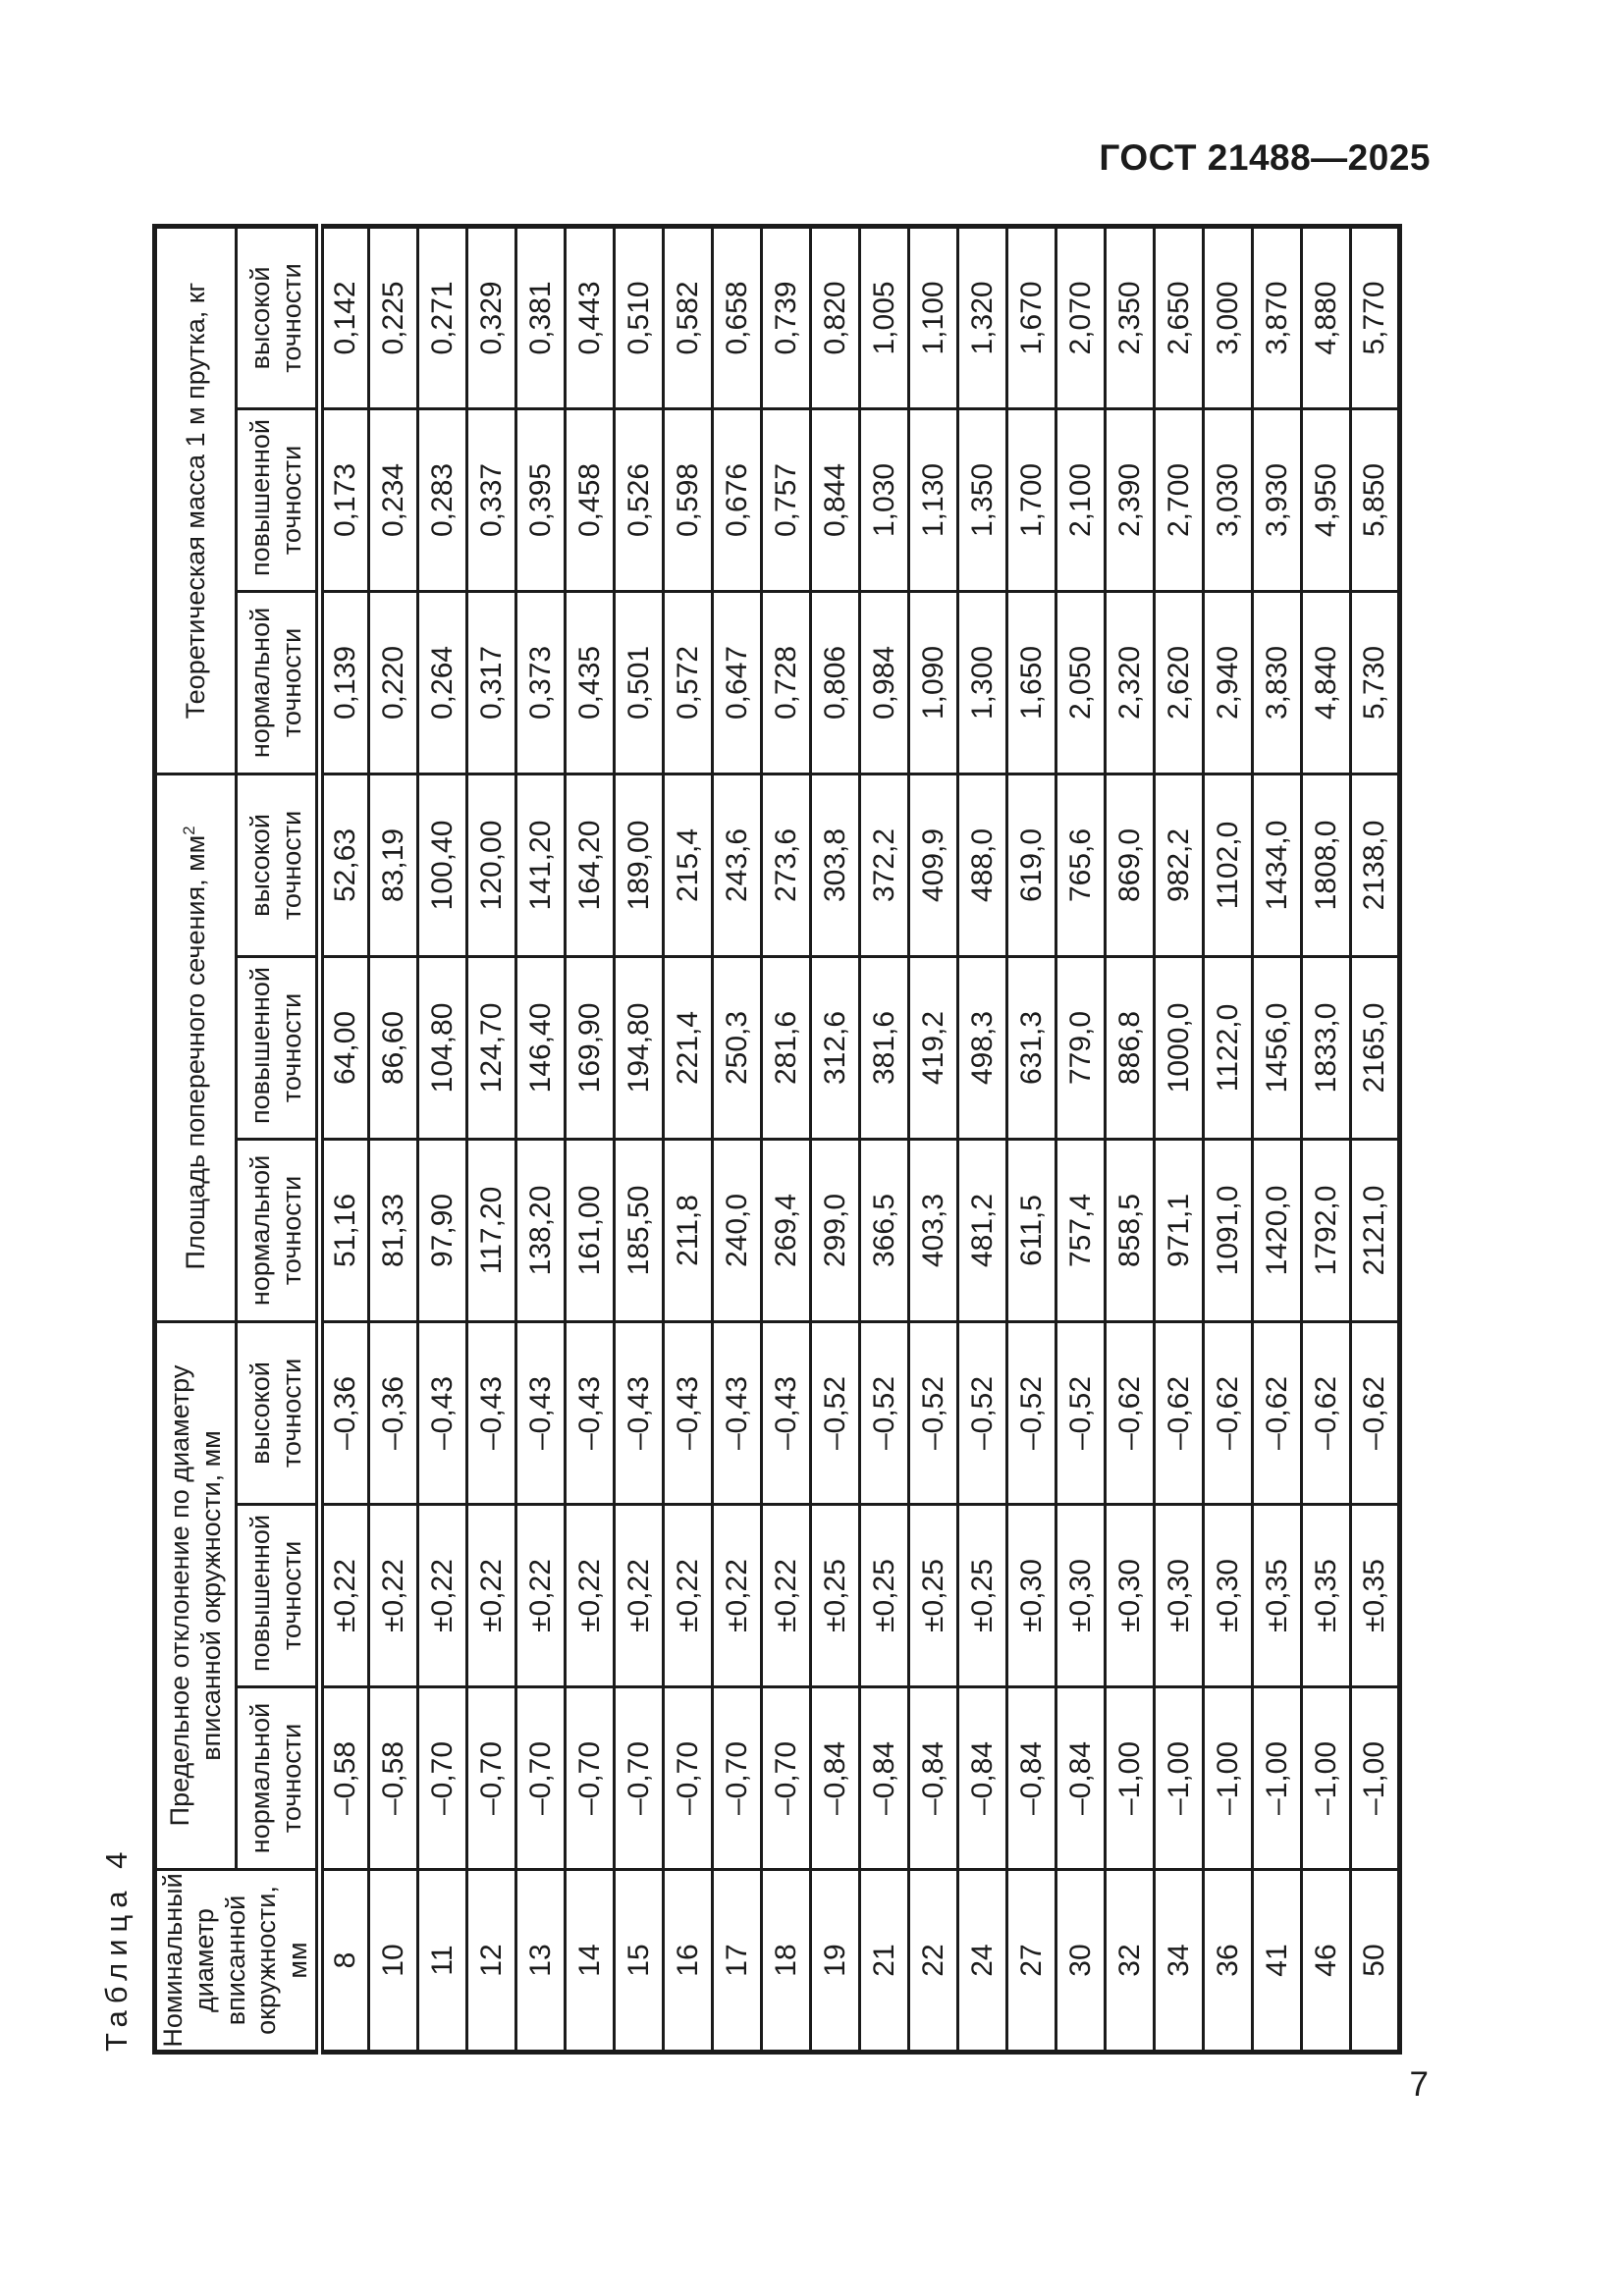 This screenshot has width=1624, height=2296. I want to click on table-cell: 403,3, so click(933, 1230).